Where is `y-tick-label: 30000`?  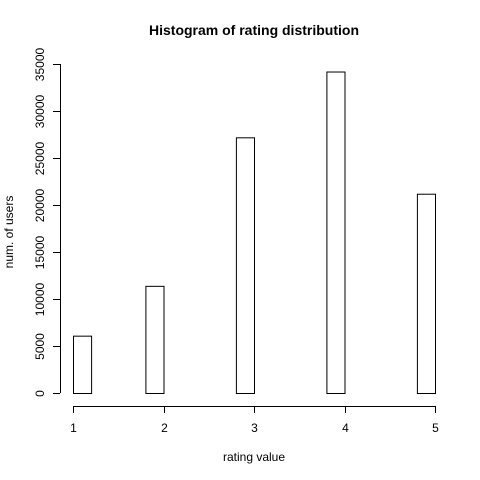
y-tick-label: 30000 is located at coordinates (40, 111).